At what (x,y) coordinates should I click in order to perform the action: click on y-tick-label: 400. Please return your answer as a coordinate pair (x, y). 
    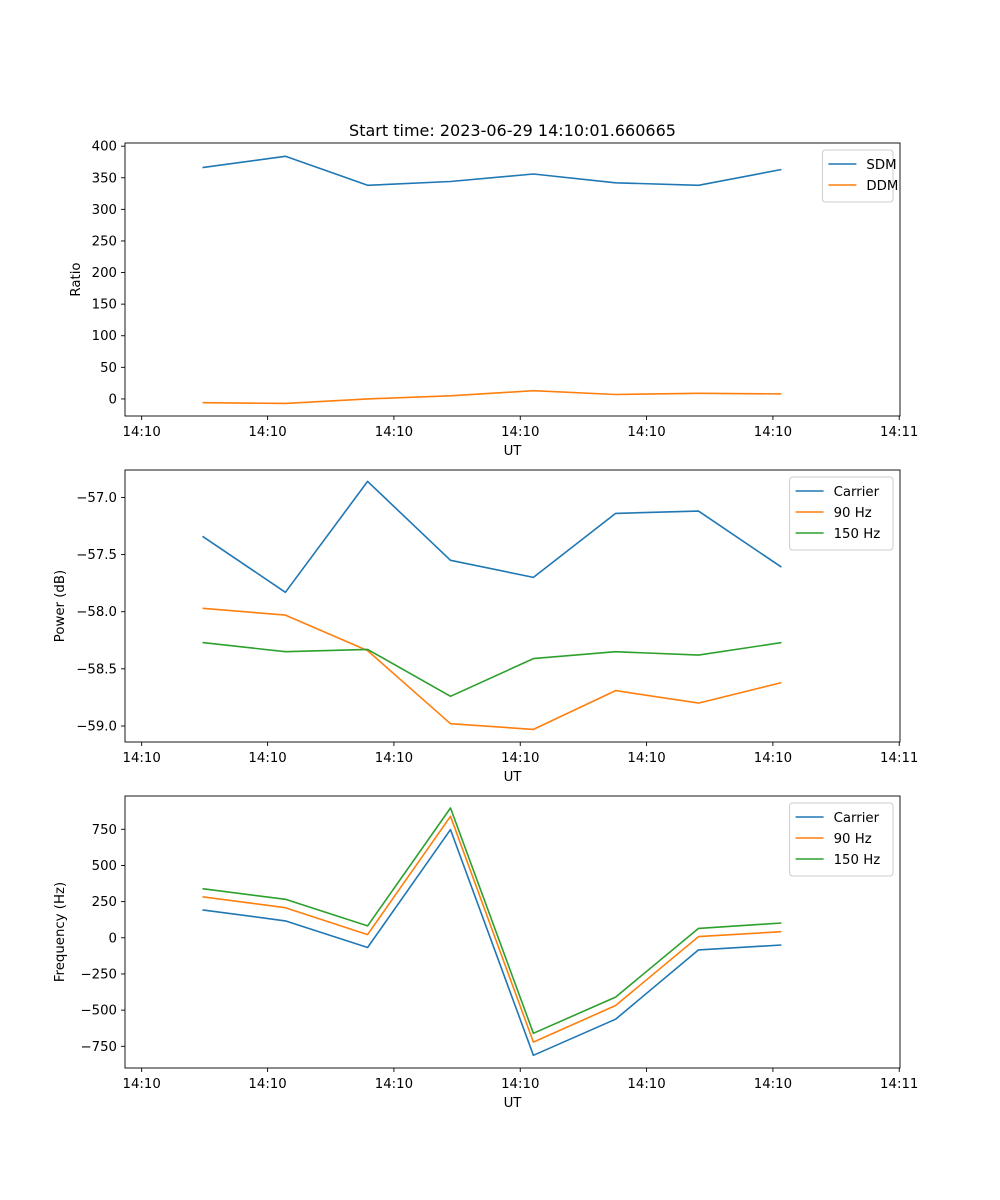
    Looking at the image, I should click on (104, 147).